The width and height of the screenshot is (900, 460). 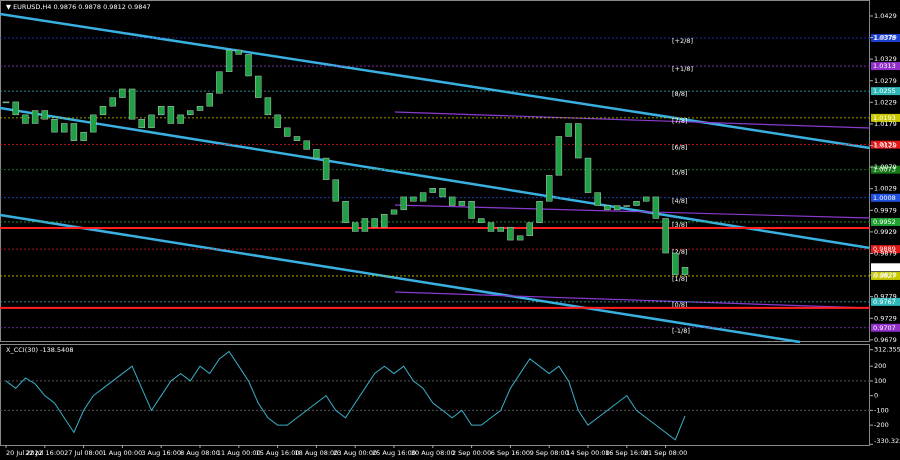 I want to click on x-tick-label: 22 Jul 16:00, so click(x=44, y=453).